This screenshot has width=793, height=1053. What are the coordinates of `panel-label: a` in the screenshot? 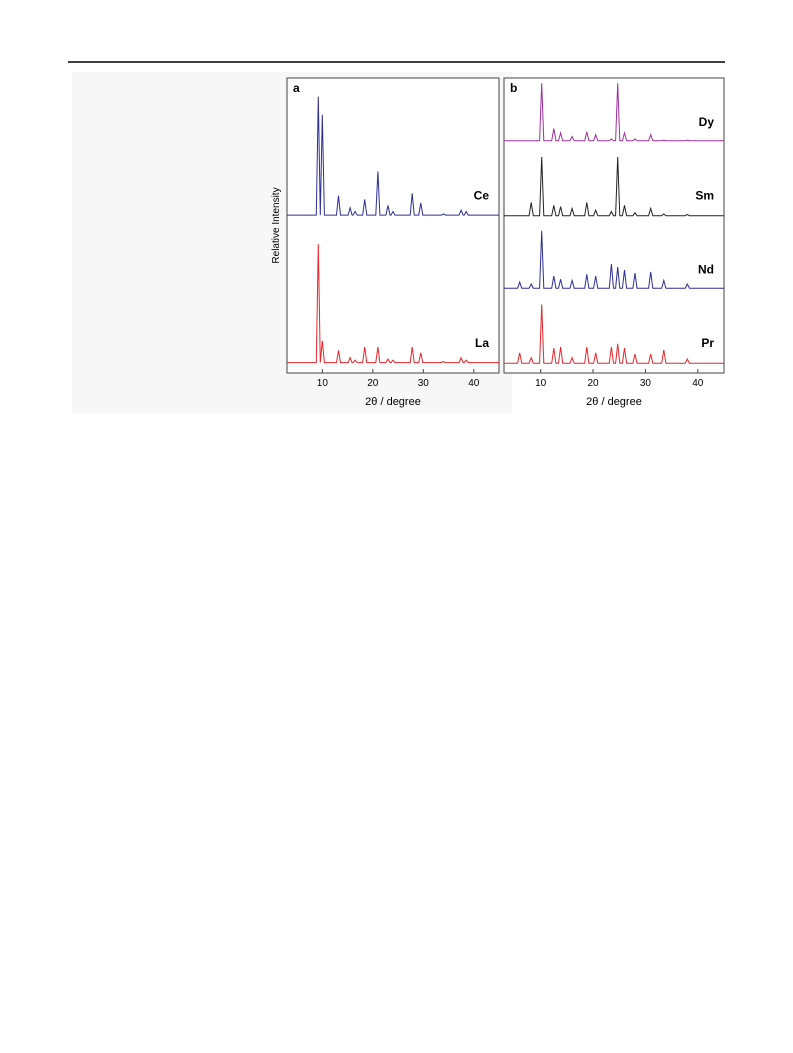 It's located at (296, 88).